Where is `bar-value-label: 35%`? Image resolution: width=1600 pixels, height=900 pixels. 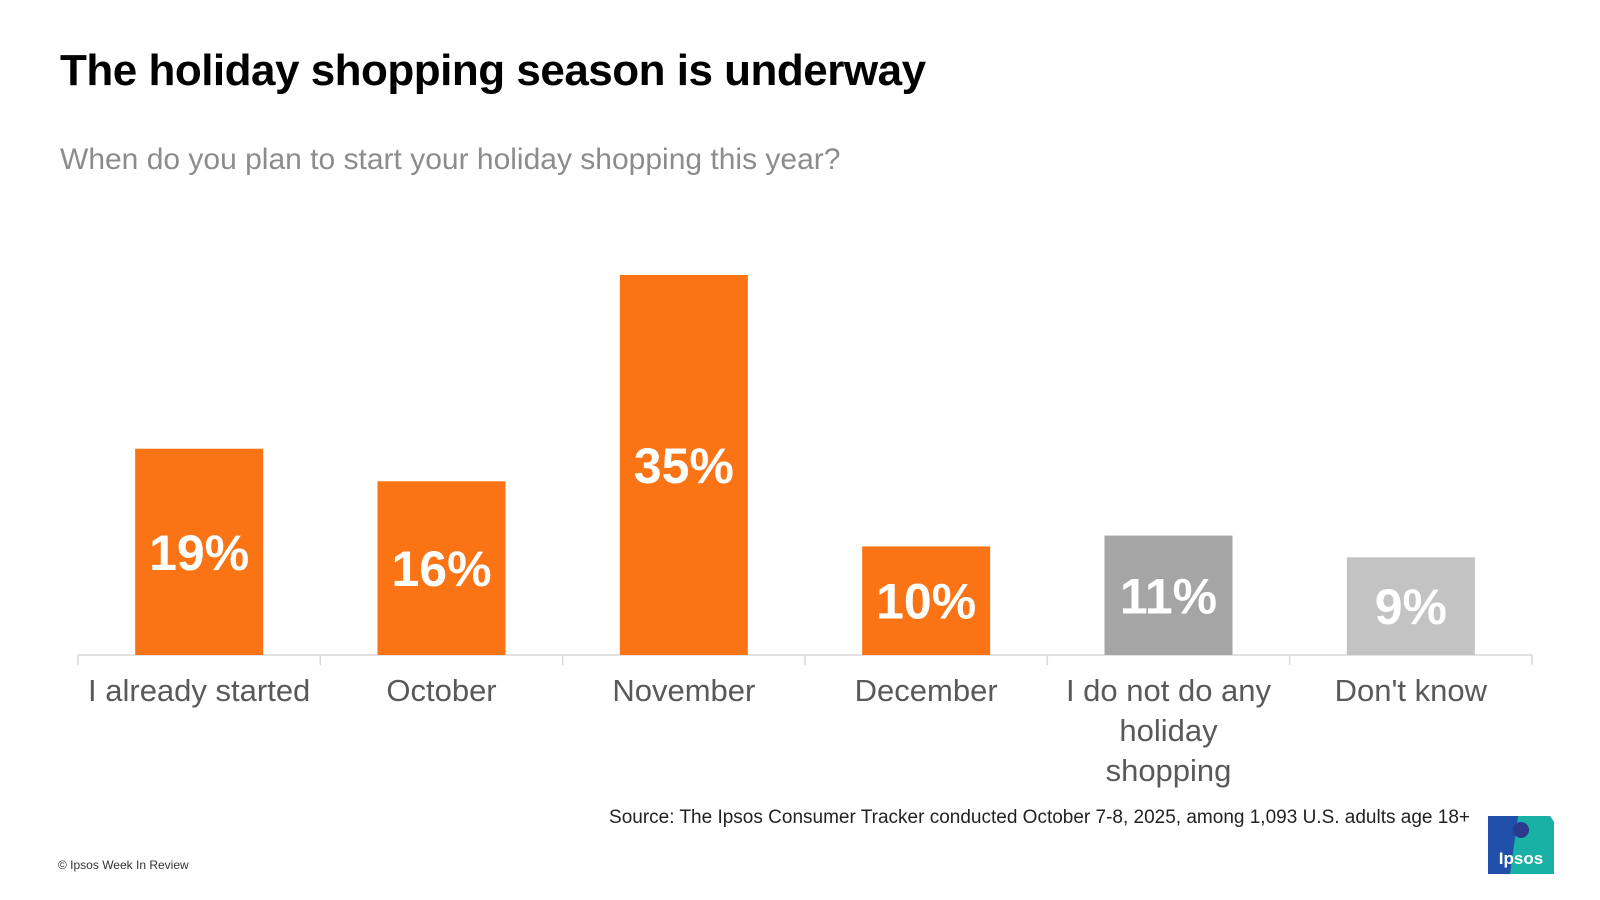 bar-value-label: 35% is located at coordinates (684, 466).